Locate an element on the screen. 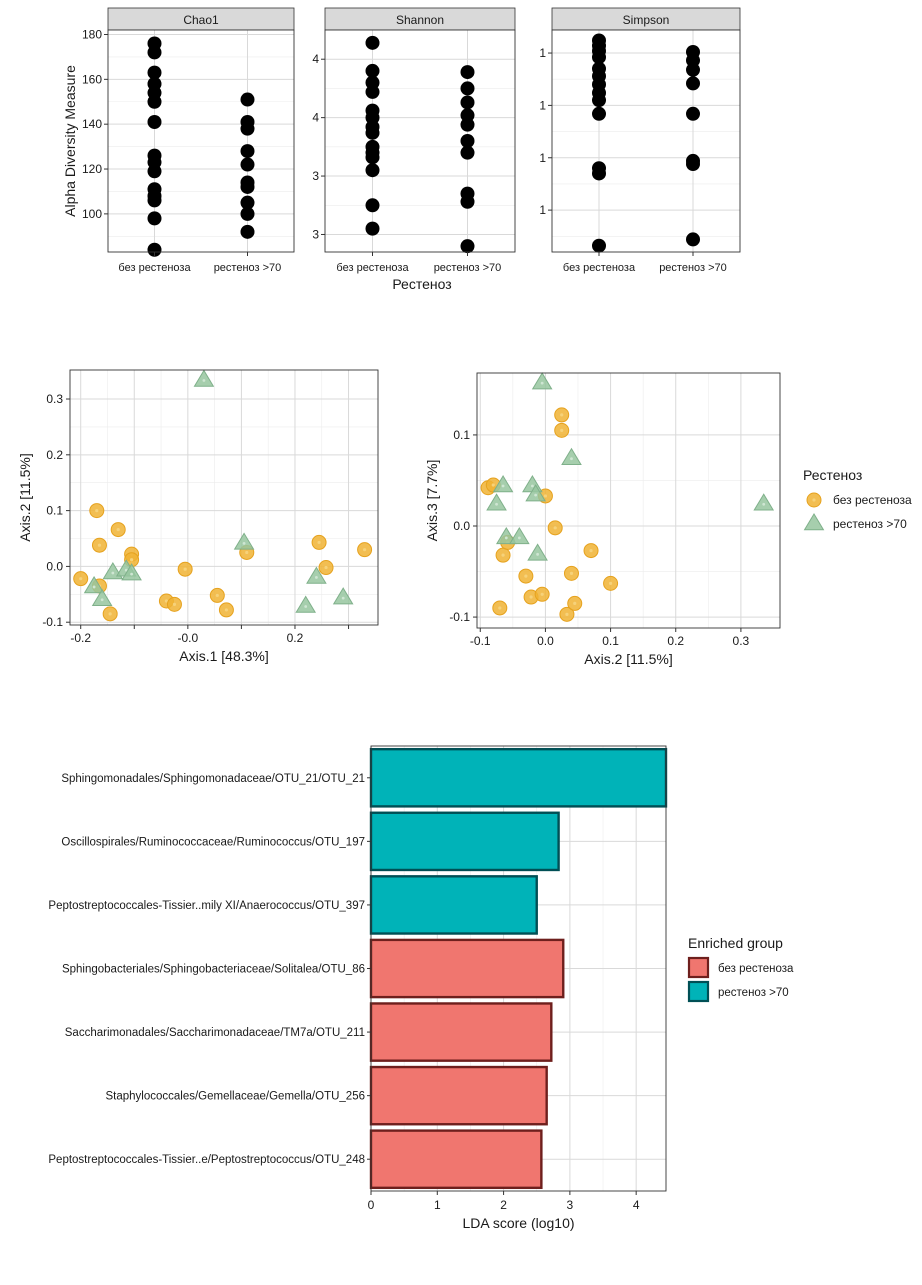  legend-key-no-restenosis is located at coordinates (698, 967).